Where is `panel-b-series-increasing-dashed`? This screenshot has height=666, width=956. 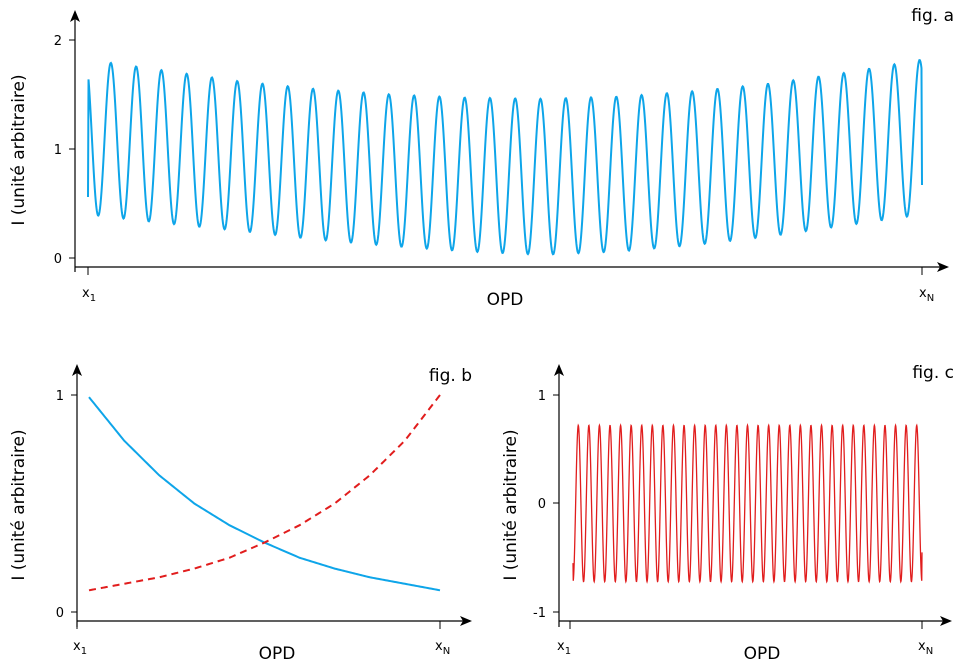
panel-b-series-increasing-dashed is located at coordinates (264, 493).